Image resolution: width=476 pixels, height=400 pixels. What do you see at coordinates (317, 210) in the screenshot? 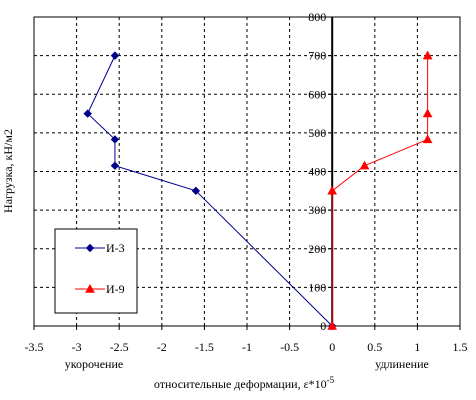
I see `y-tick-label-300: 300` at bounding box center [317, 210].